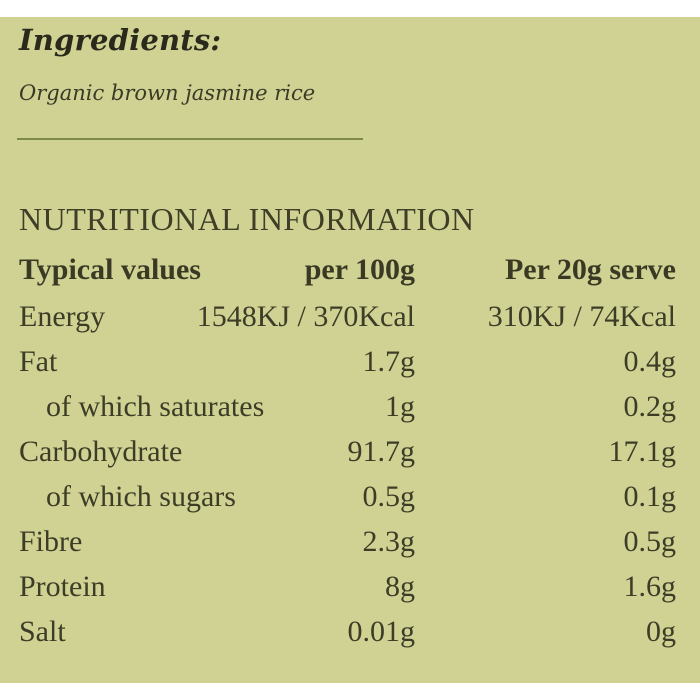  Describe the element at coordinates (650, 361) in the screenshot. I see `row-per-serve: 0.4g` at that location.